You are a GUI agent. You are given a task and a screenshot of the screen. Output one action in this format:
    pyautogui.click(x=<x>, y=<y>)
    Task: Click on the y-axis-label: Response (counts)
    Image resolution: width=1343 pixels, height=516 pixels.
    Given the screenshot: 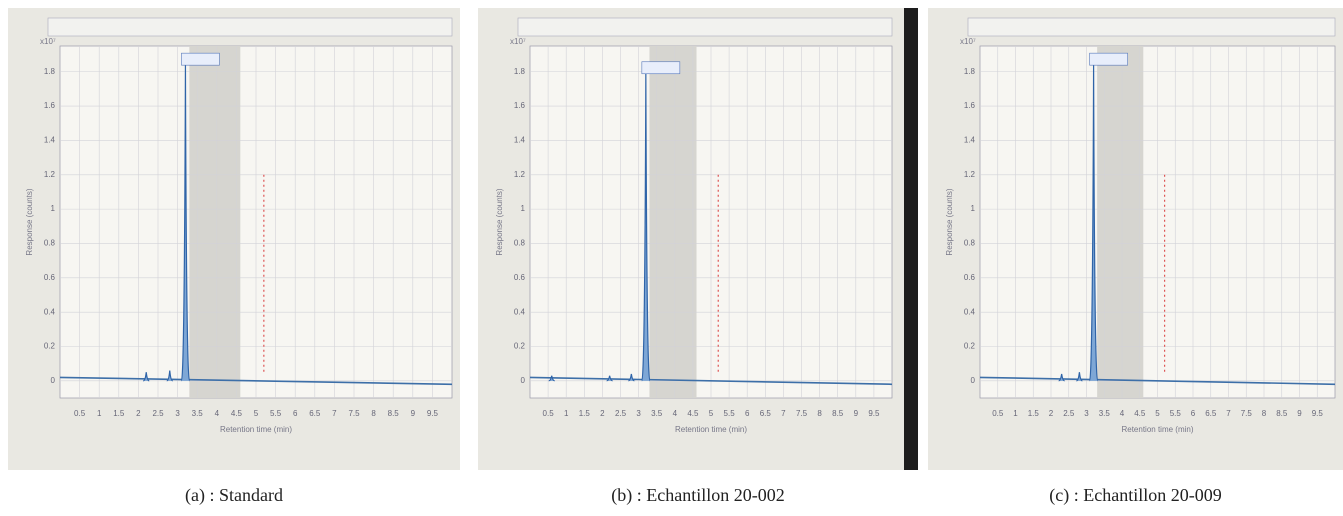 What is the action you would take?
    pyautogui.click(x=949, y=221)
    